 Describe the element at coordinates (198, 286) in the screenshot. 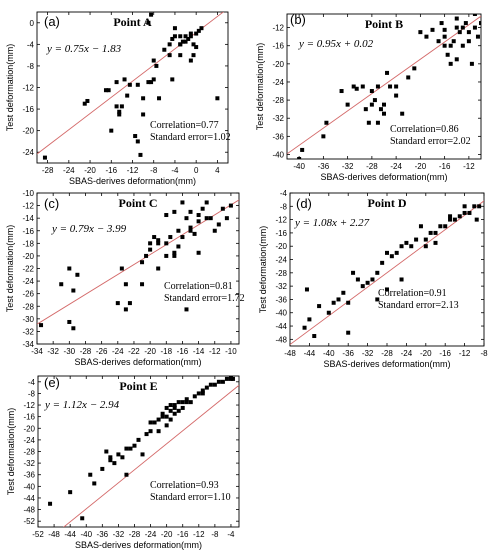

I see `correlation-label: Correlation=0.81` at that location.